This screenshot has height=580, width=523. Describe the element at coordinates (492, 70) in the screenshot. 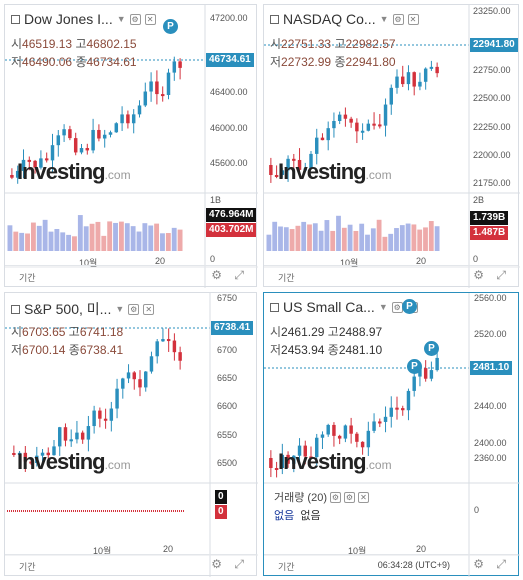

I see `nasdaq-axis-label: 22750.00` at that location.